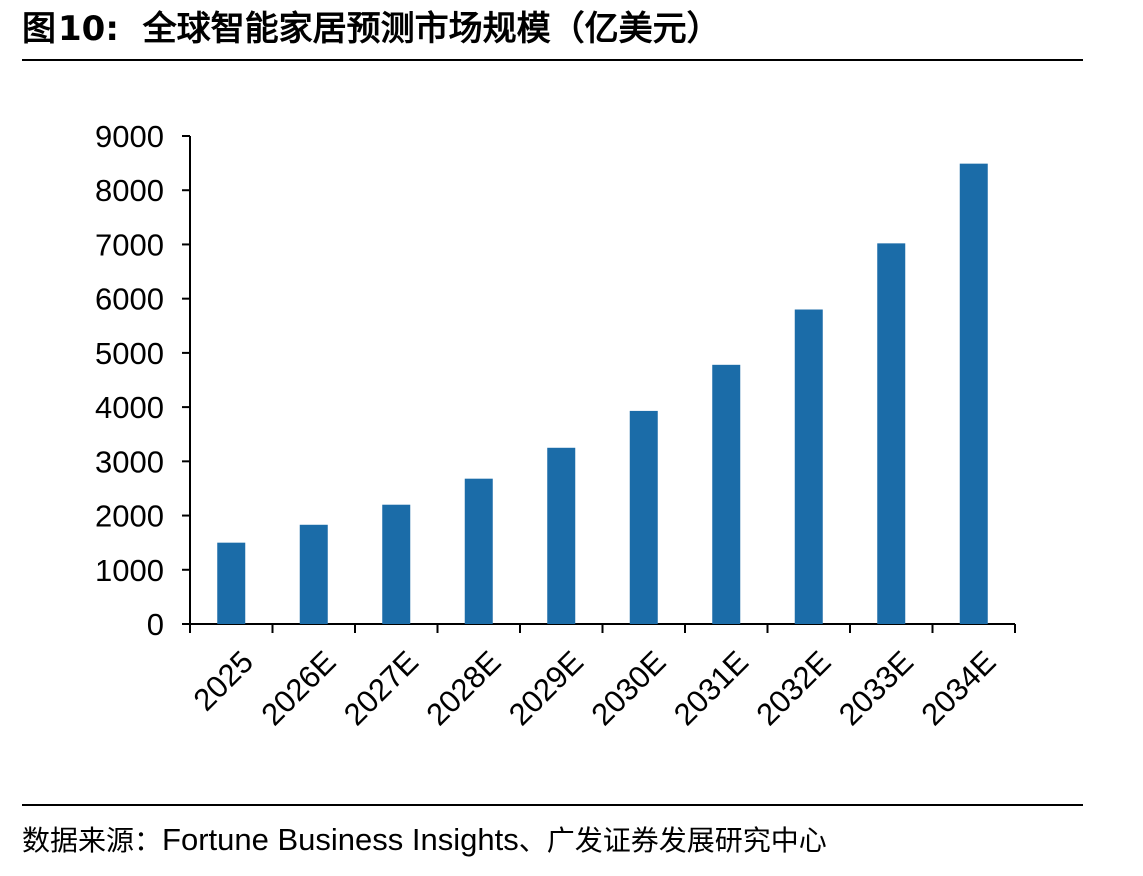 The height and width of the screenshot is (876, 1143). I want to click on bar-2032E, so click(808, 466).